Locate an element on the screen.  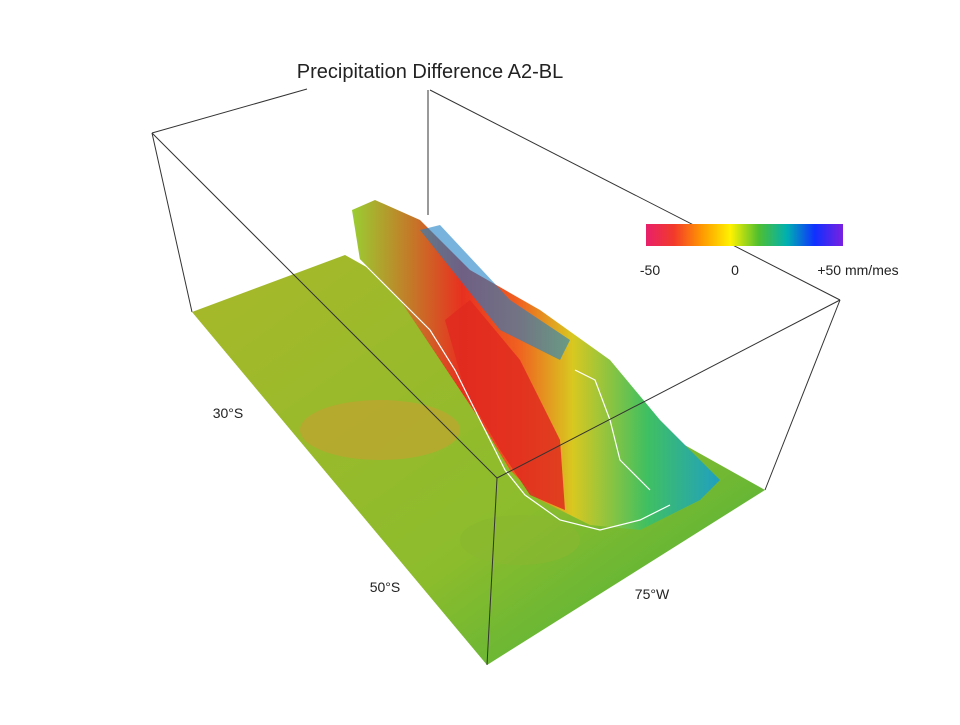
coastline is located at coordinates (512, 392).